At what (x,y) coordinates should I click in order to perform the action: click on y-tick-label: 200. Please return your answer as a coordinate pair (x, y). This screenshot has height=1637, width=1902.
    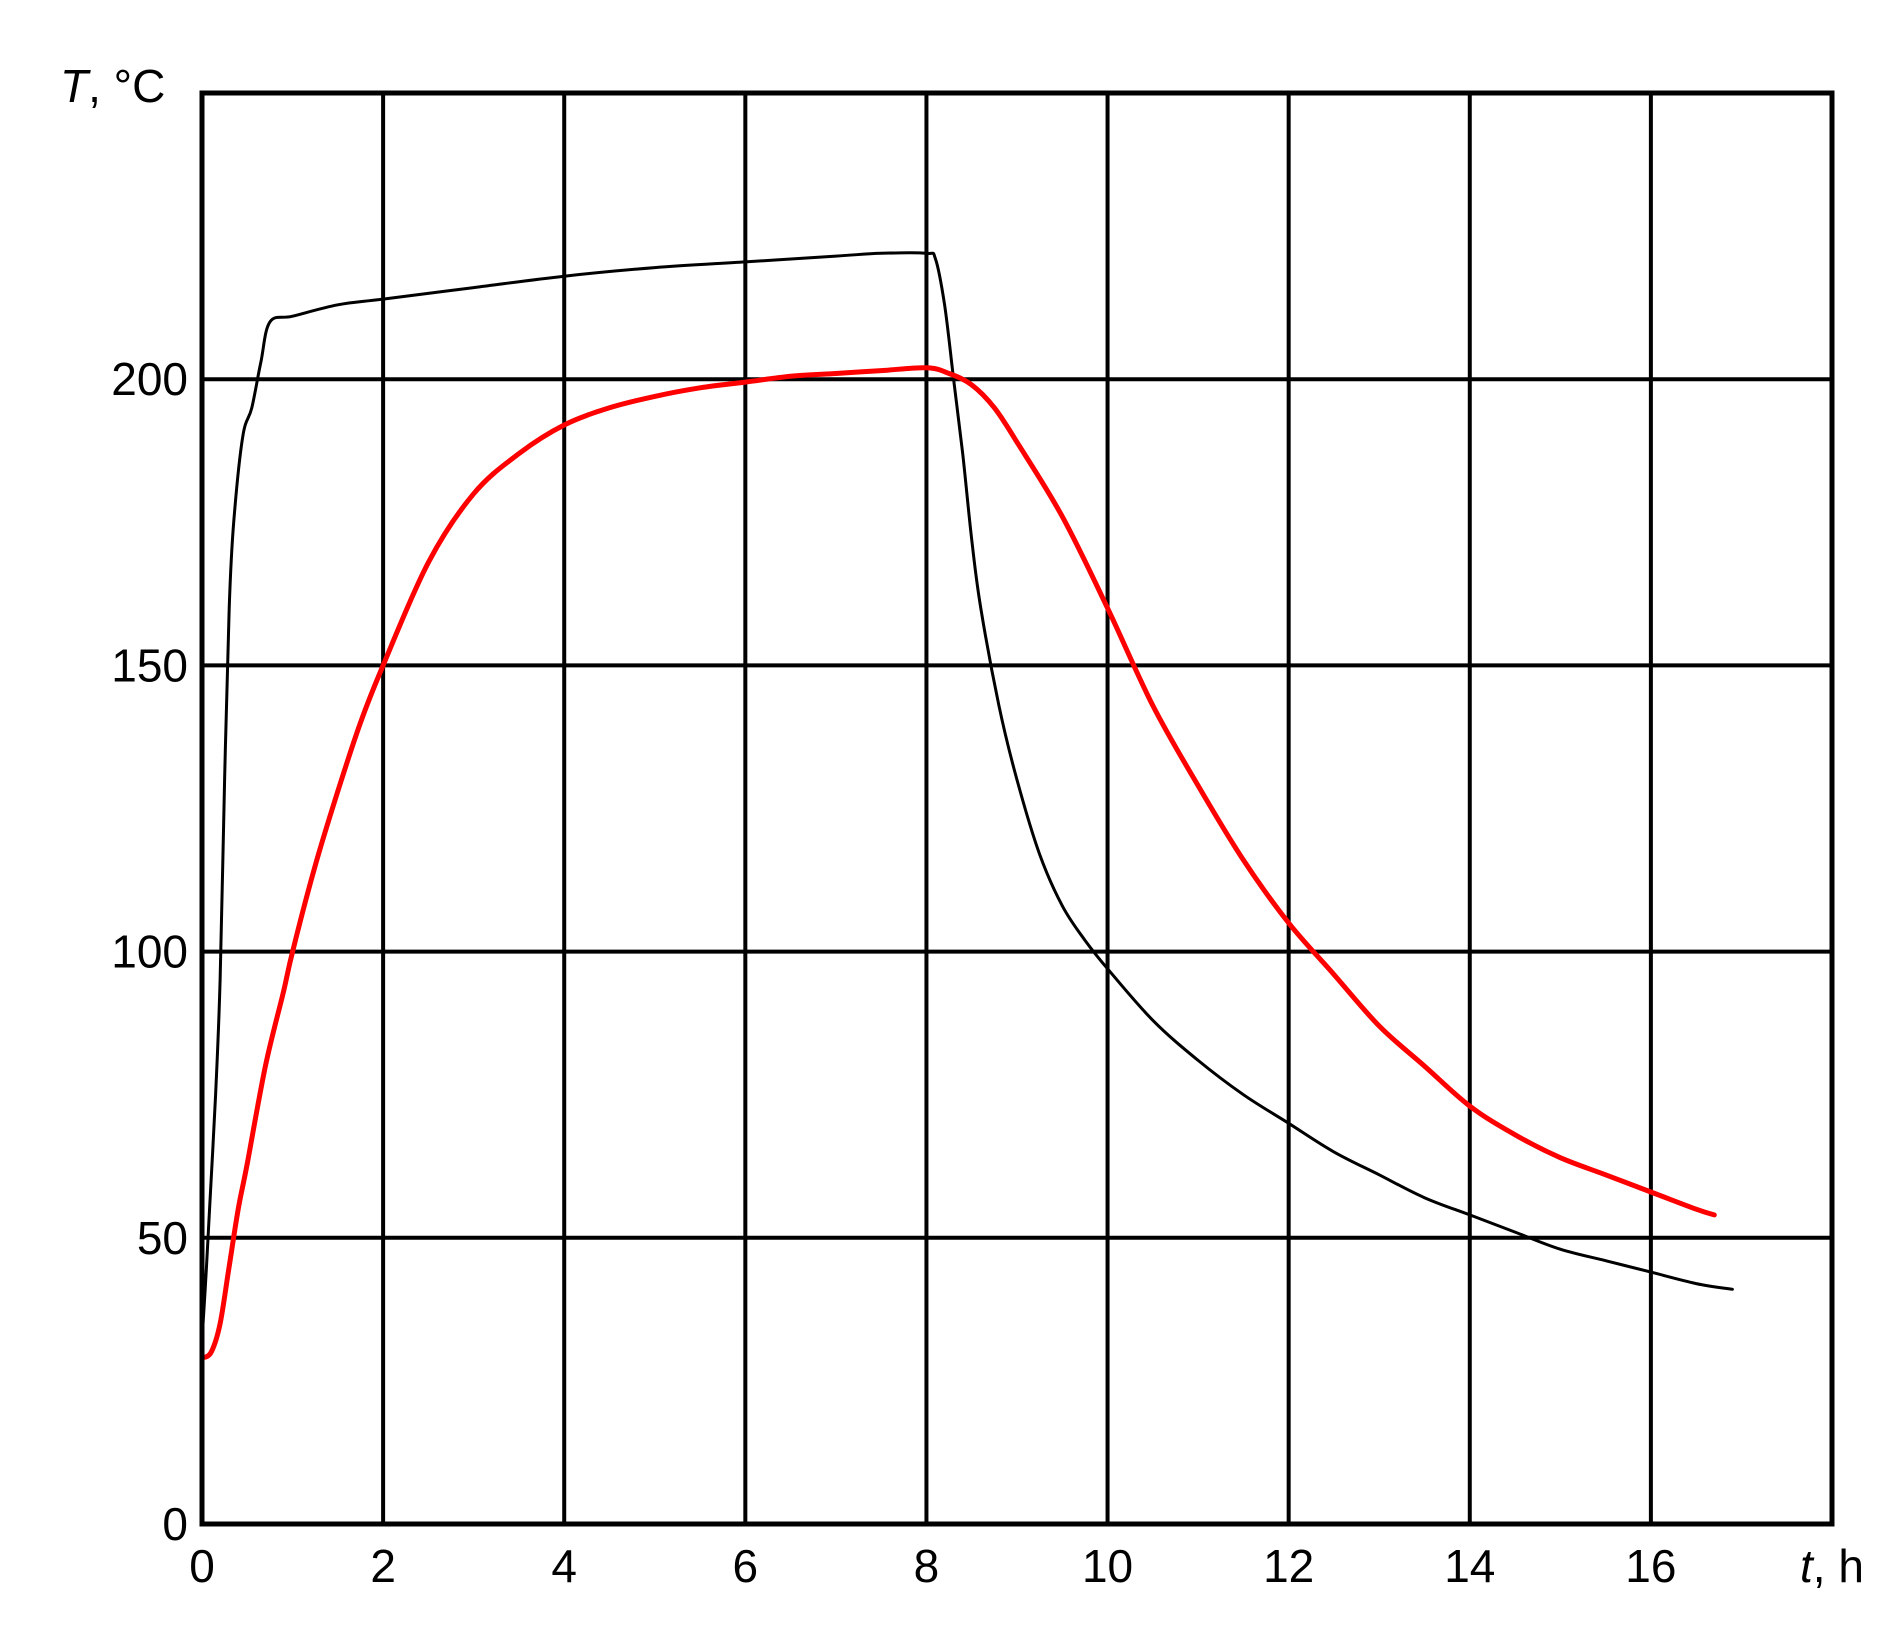
    Looking at the image, I should click on (149, 379).